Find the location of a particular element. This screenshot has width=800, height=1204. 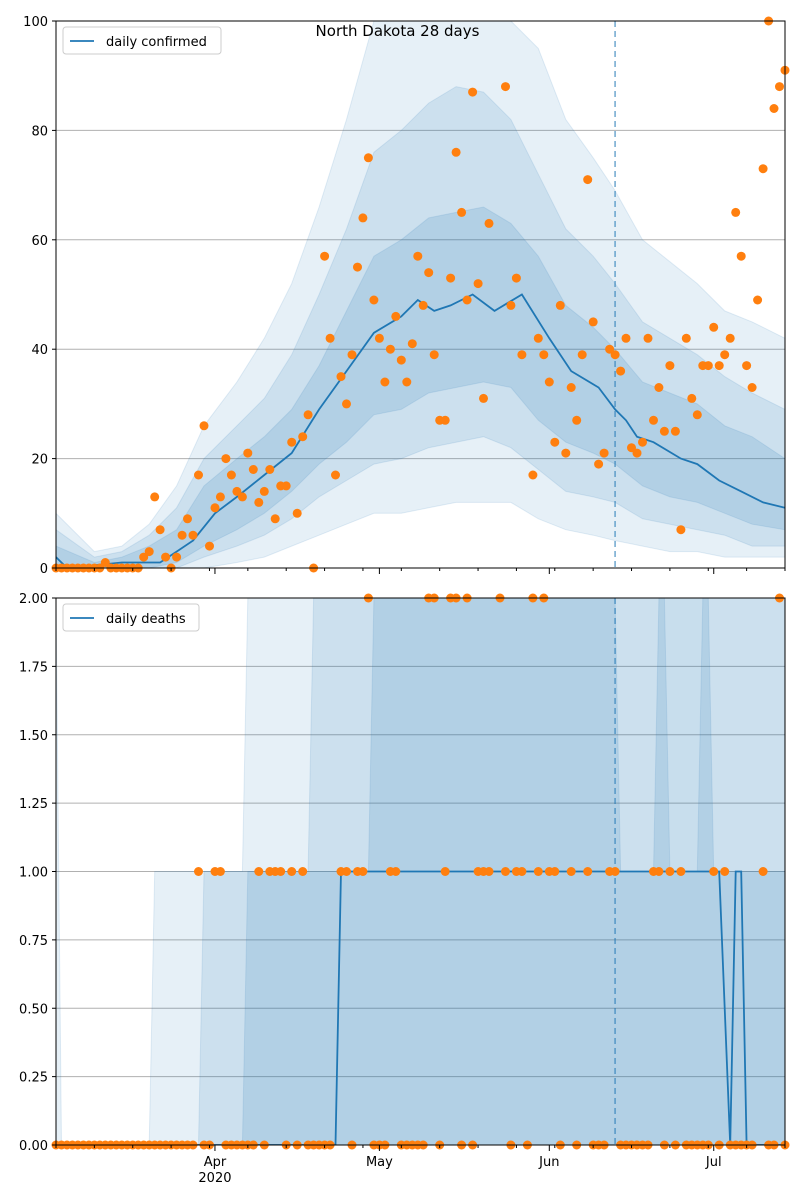

y-tick-label: 1.50 is located at coordinates (33, 736).